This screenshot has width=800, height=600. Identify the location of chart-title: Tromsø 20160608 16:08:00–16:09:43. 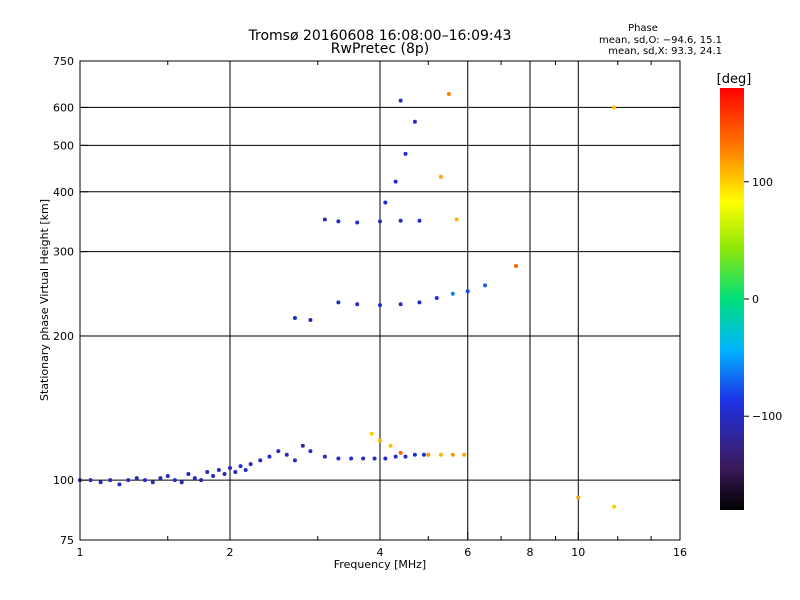
(380, 36).